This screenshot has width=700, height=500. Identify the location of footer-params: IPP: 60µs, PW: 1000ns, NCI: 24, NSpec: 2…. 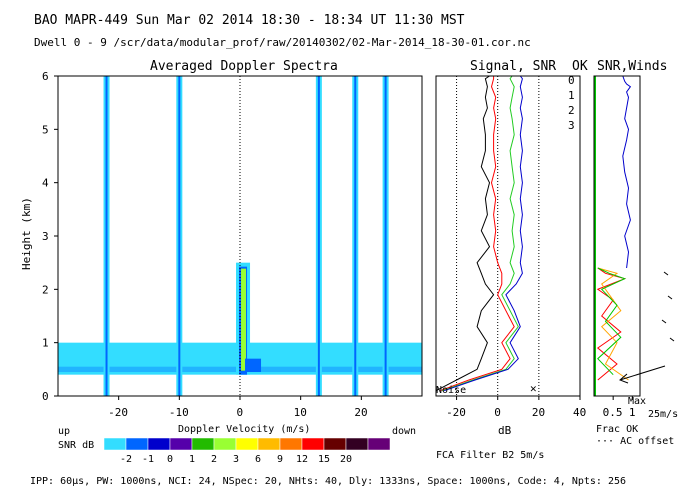
(328, 481).